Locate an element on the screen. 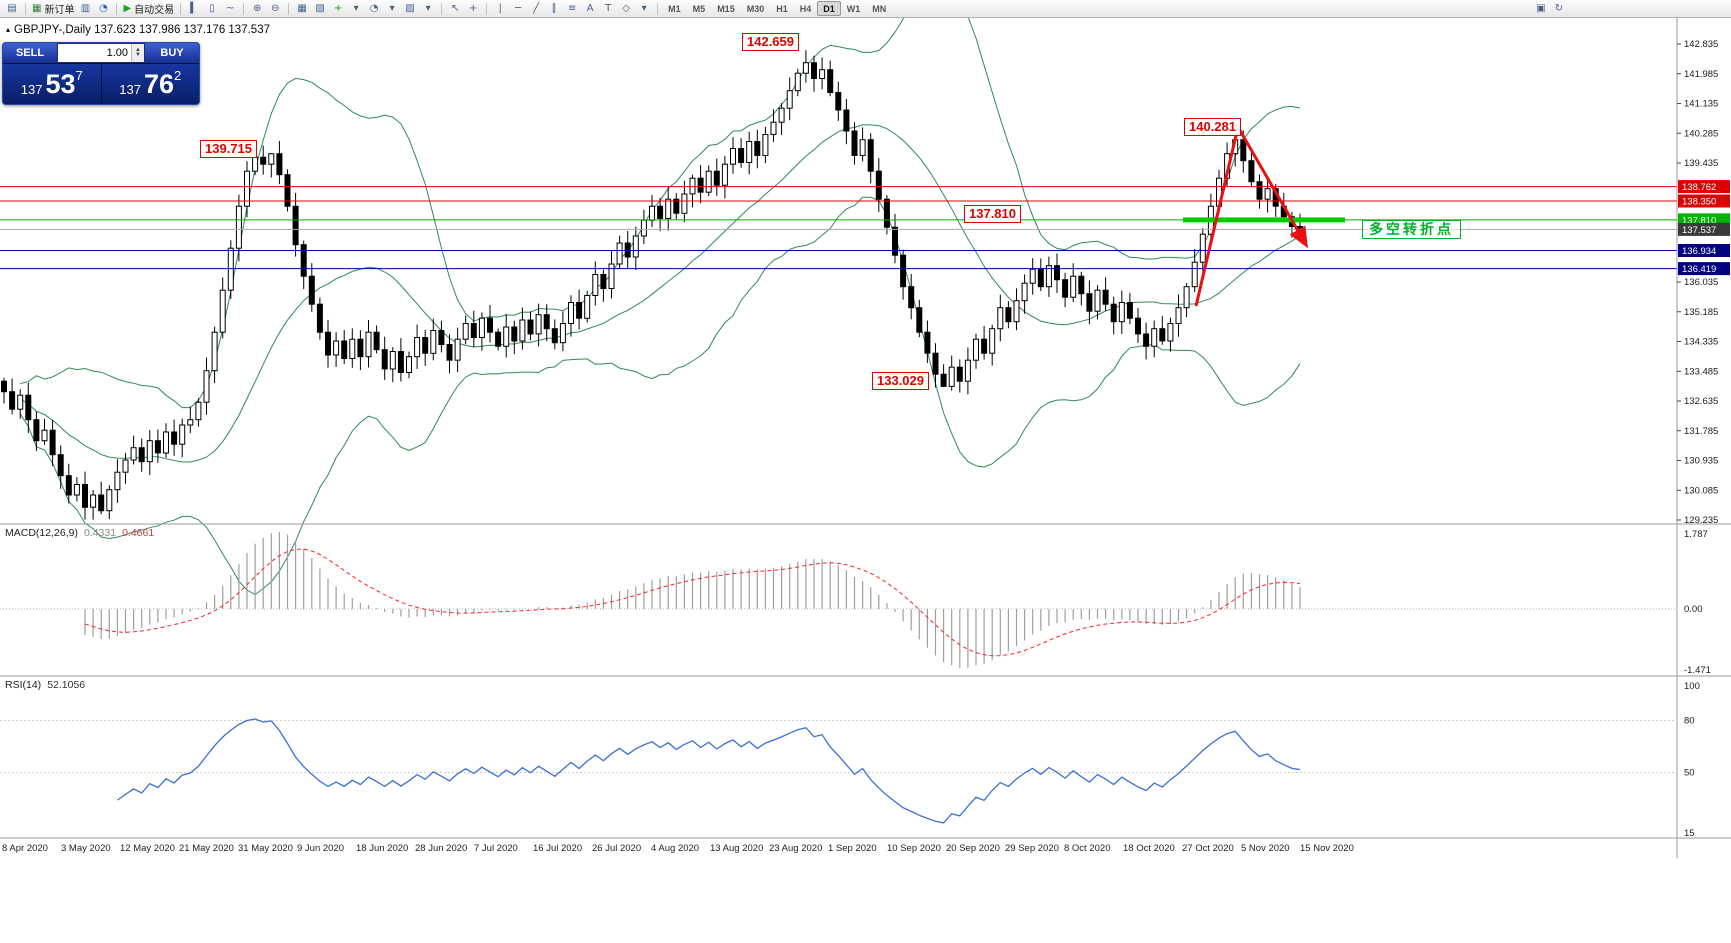 The width and height of the screenshot is (1731, 943). label-icon: T is located at coordinates (608, 8).